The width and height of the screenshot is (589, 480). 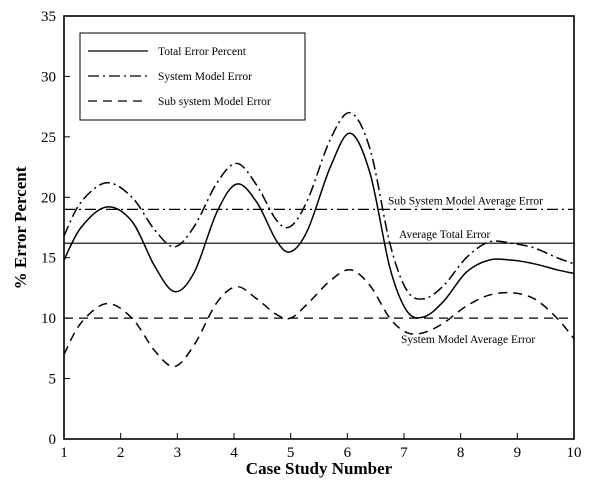 What do you see at coordinates (465, 201) in the screenshot?
I see `annotation-sub-system-model-average-error: Sub System Model Average Error` at bounding box center [465, 201].